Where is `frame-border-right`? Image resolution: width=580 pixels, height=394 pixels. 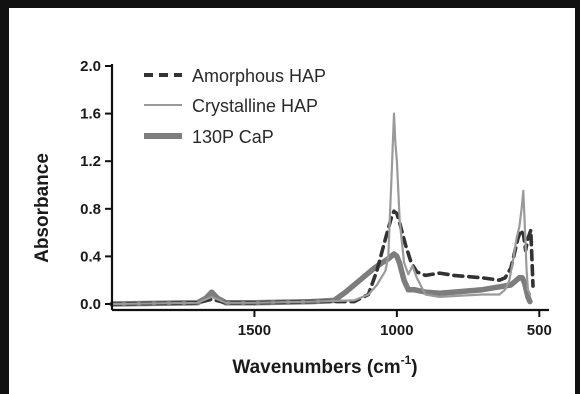 frame-border-right is located at coordinates (577, 197).